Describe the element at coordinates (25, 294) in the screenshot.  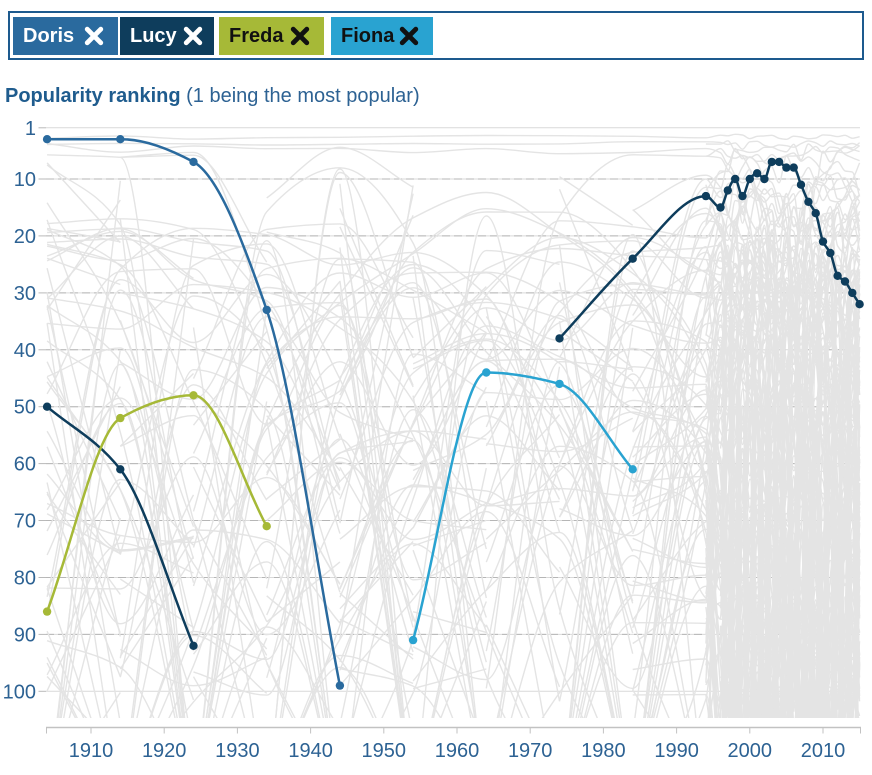
I see `svg-text: 30` at that location.